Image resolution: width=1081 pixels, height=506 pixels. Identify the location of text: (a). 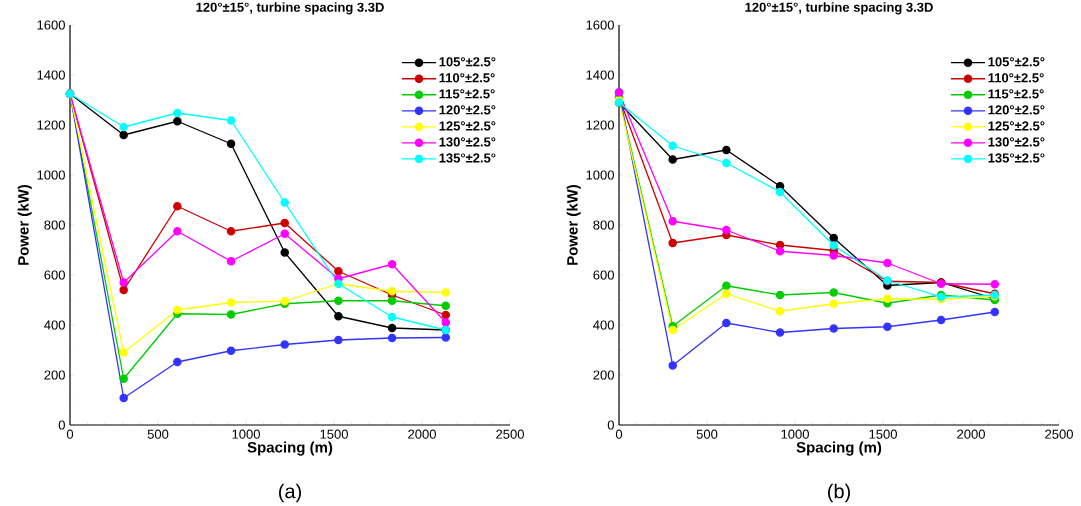
(290, 493).